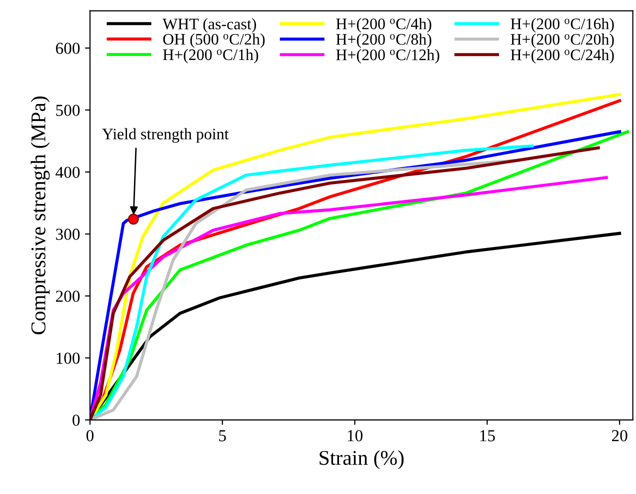  I want to click on x-tick-label: 0, so click(90, 436).